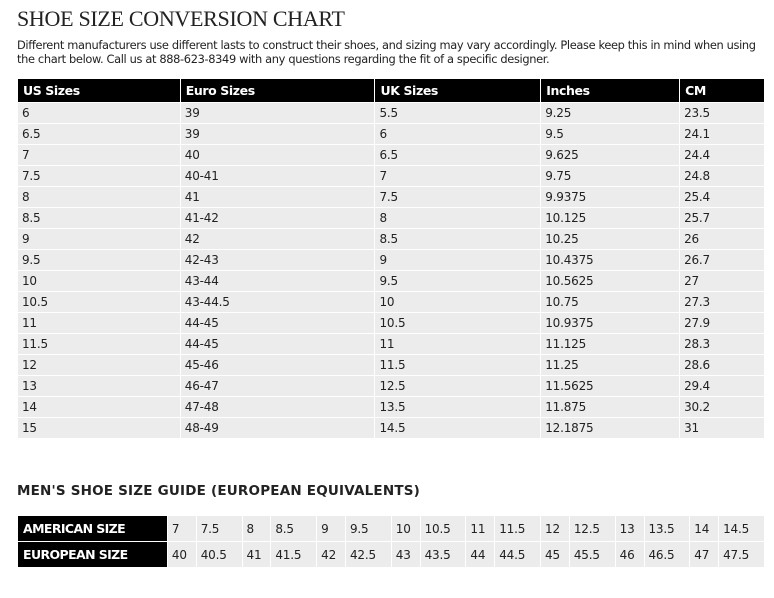  Describe the element at coordinates (722, 281) in the screenshot. I see `table-cell: 27` at that location.